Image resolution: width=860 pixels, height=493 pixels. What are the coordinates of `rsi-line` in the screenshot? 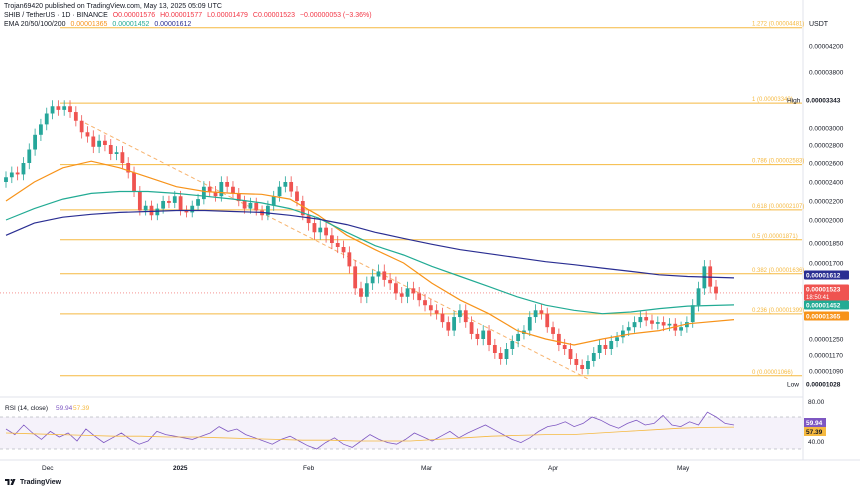 It's located at (370, 430).